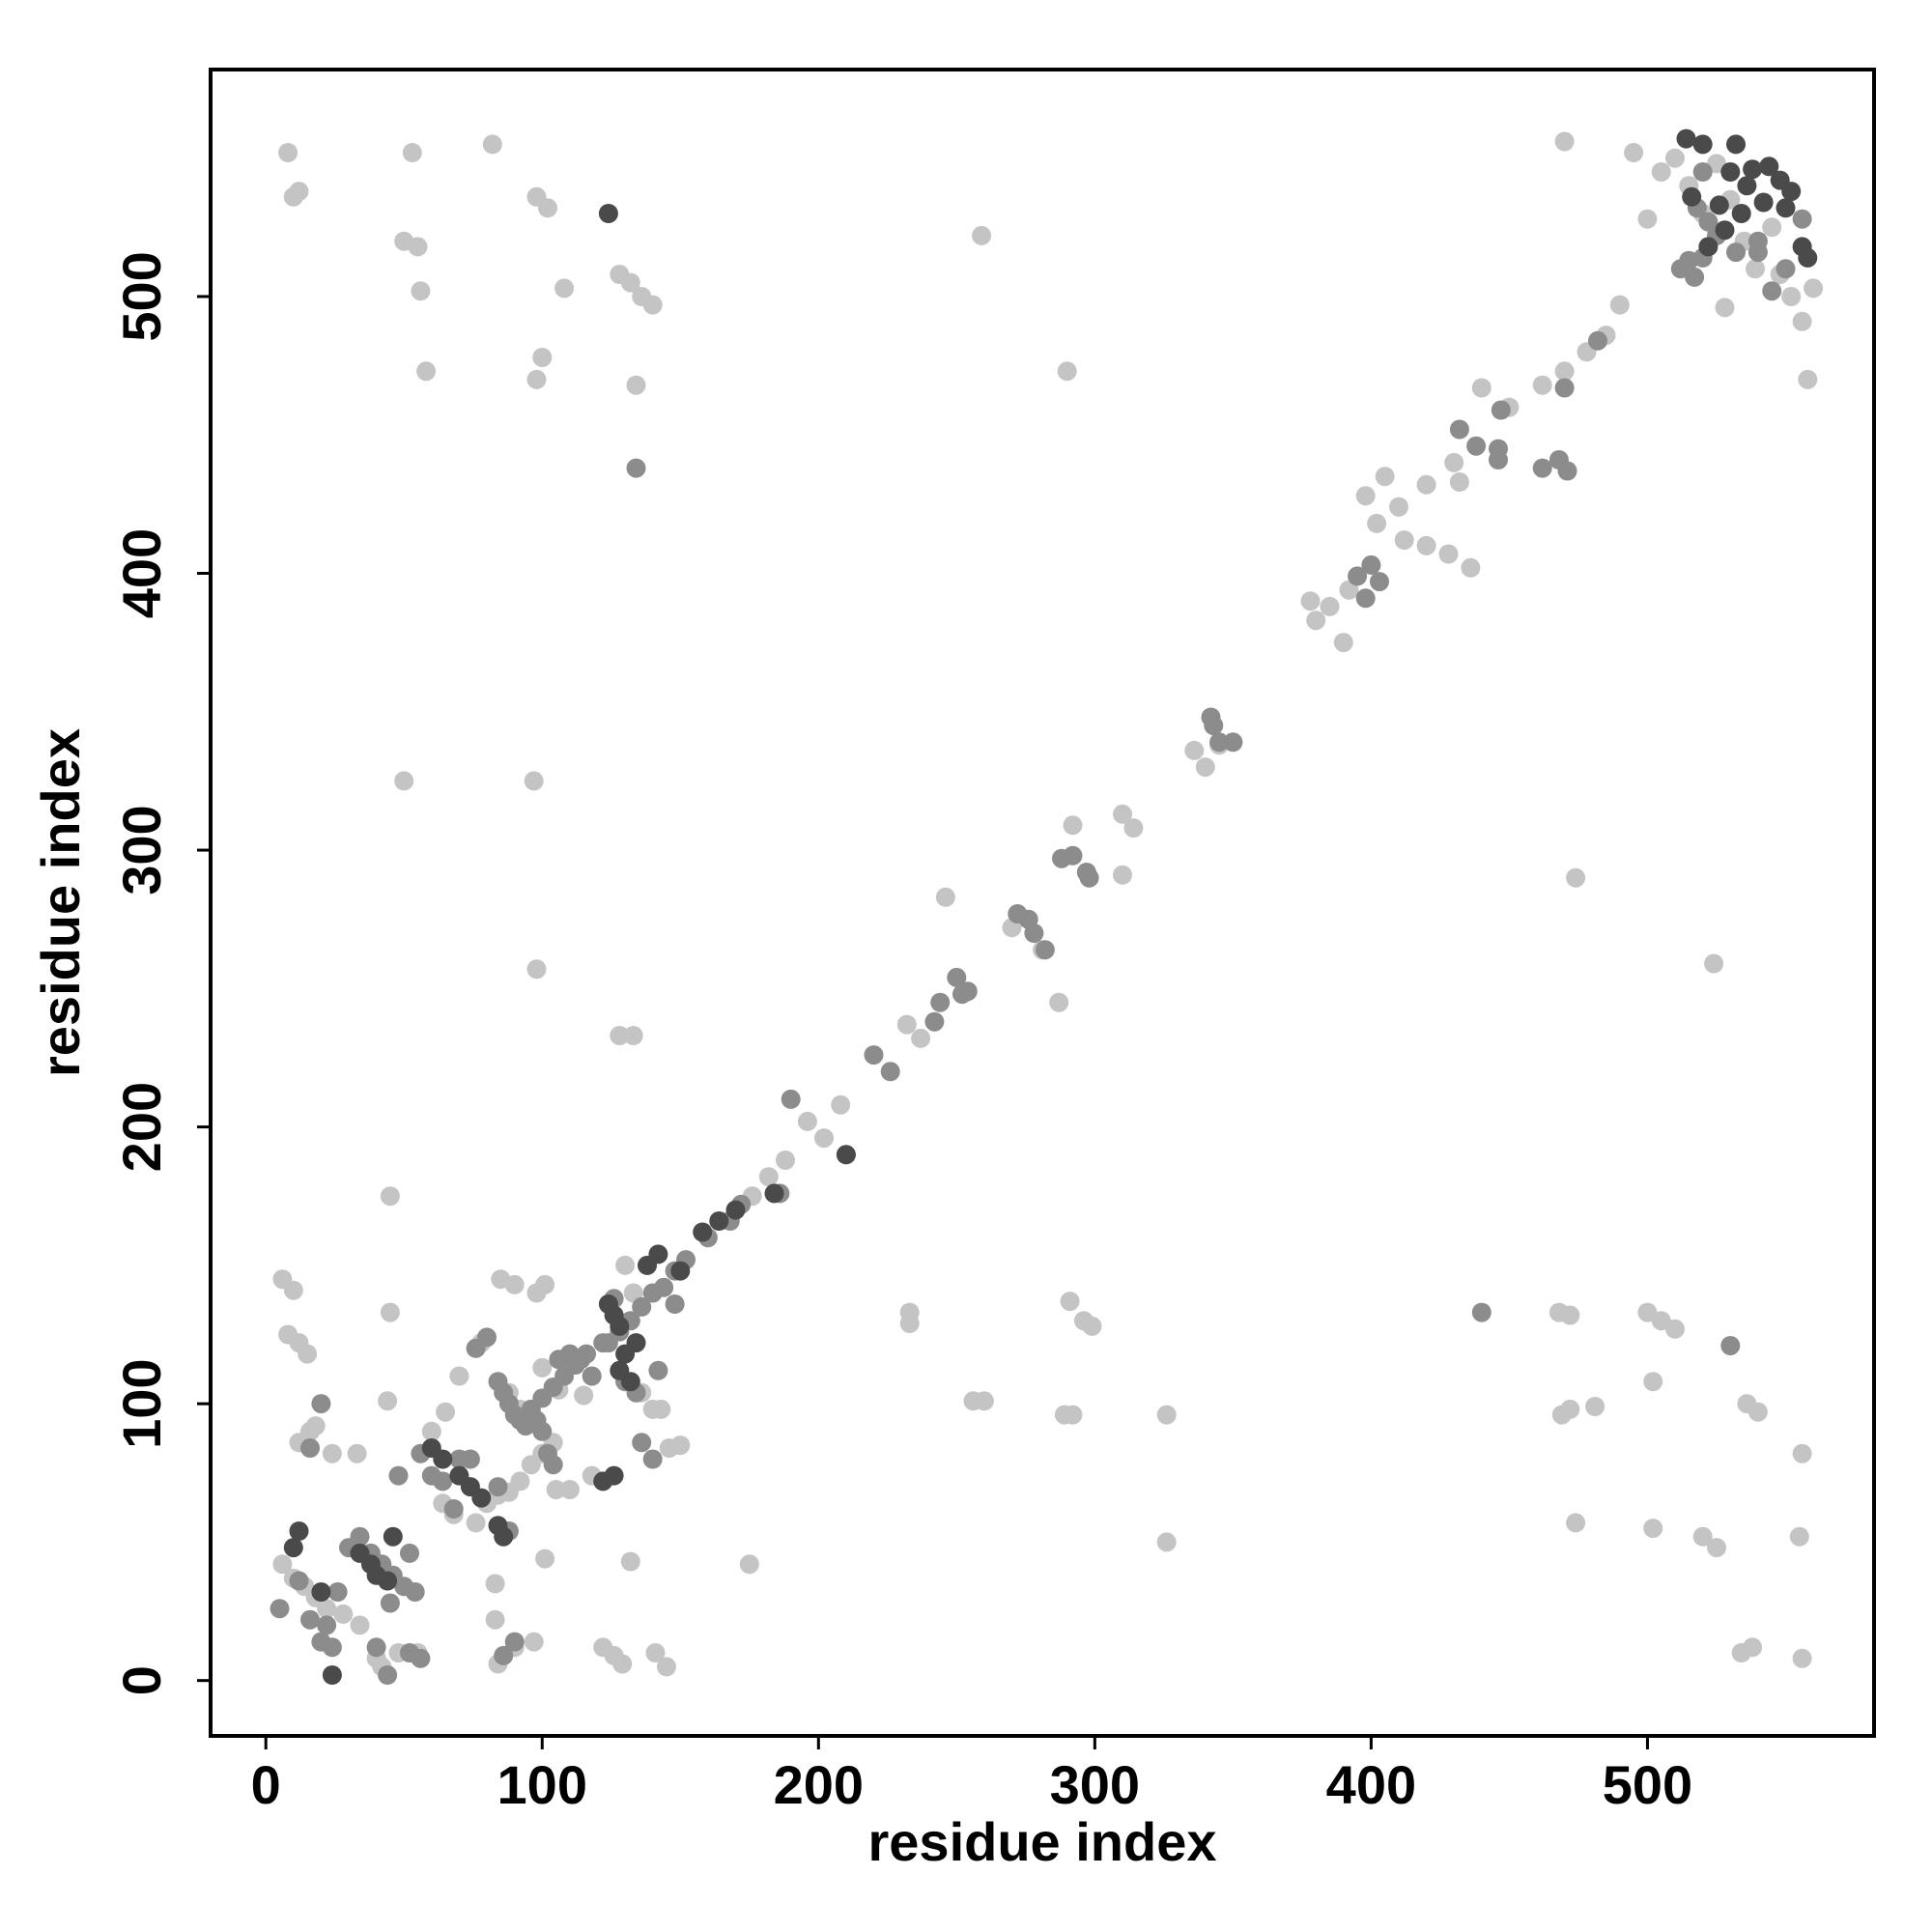 The image size is (1932, 1932). What do you see at coordinates (141, 1403) in the screenshot?
I see `y-tick-label: 100` at bounding box center [141, 1403].